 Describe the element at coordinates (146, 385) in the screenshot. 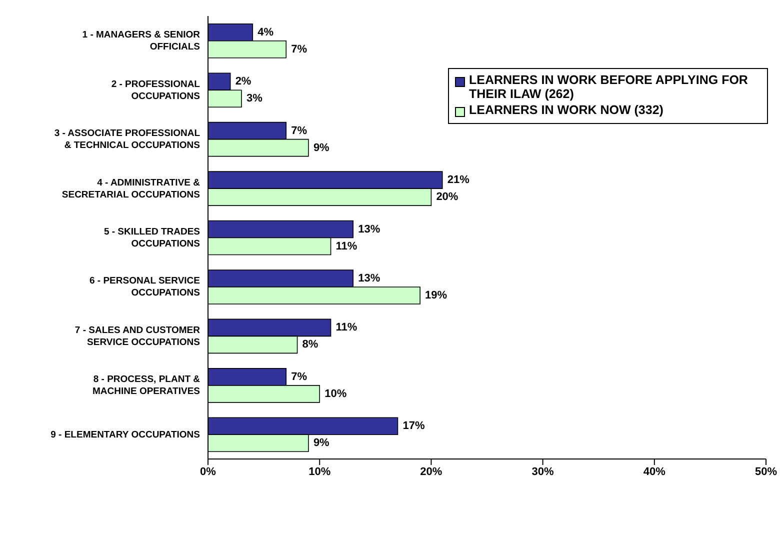

I see `y-tick-label: 8 - PROCESS, PLANT & MACHINE OPERATIVES` at that location.